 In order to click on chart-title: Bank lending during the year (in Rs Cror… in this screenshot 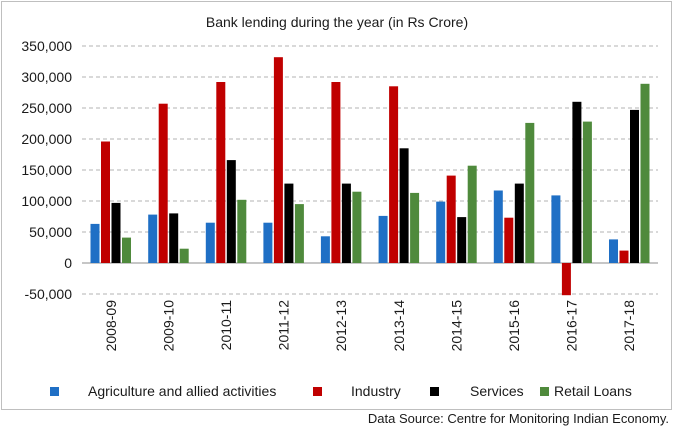, I will do `click(337, 22)`.